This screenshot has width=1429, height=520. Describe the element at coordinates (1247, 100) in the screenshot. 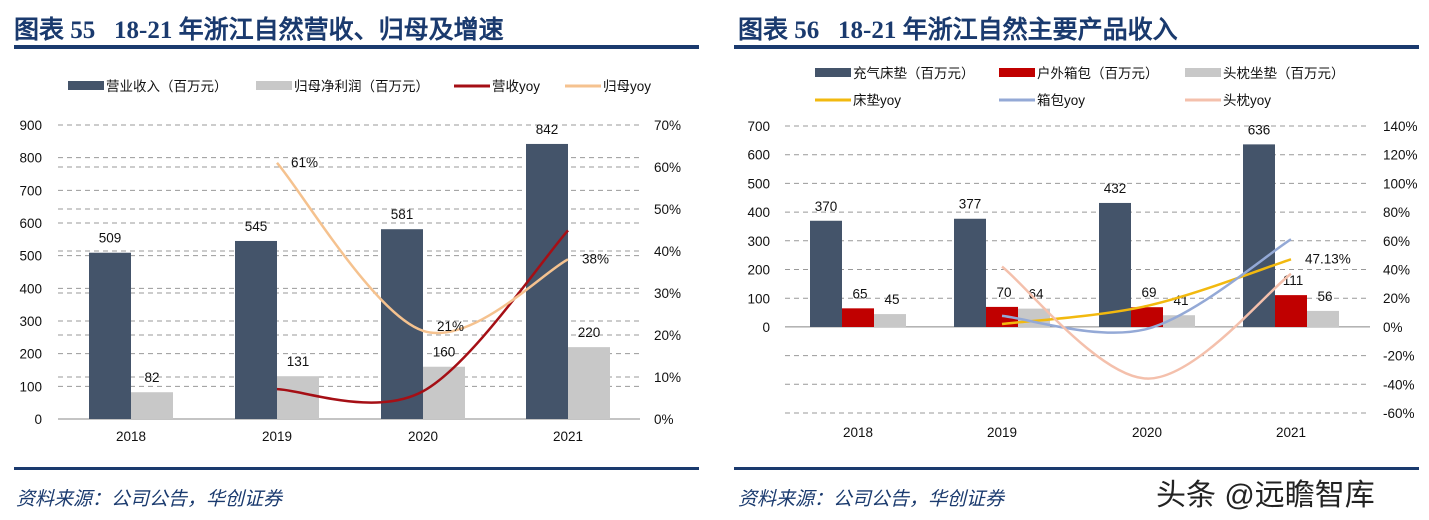

I see `legend-label: 头枕yoy` at that location.